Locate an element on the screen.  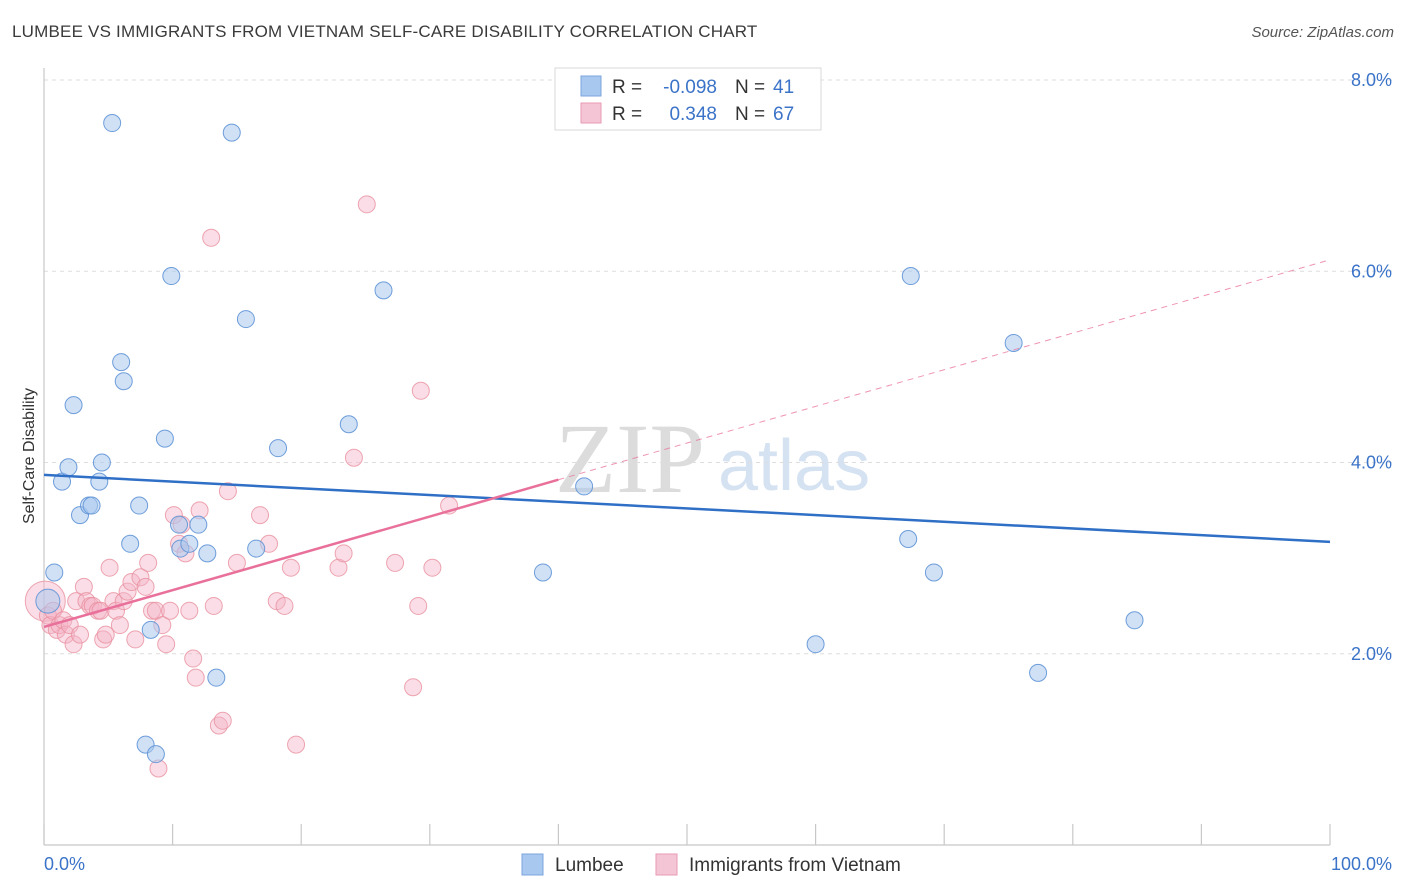
legend-n-label: N = is located at coordinates (750, 87).